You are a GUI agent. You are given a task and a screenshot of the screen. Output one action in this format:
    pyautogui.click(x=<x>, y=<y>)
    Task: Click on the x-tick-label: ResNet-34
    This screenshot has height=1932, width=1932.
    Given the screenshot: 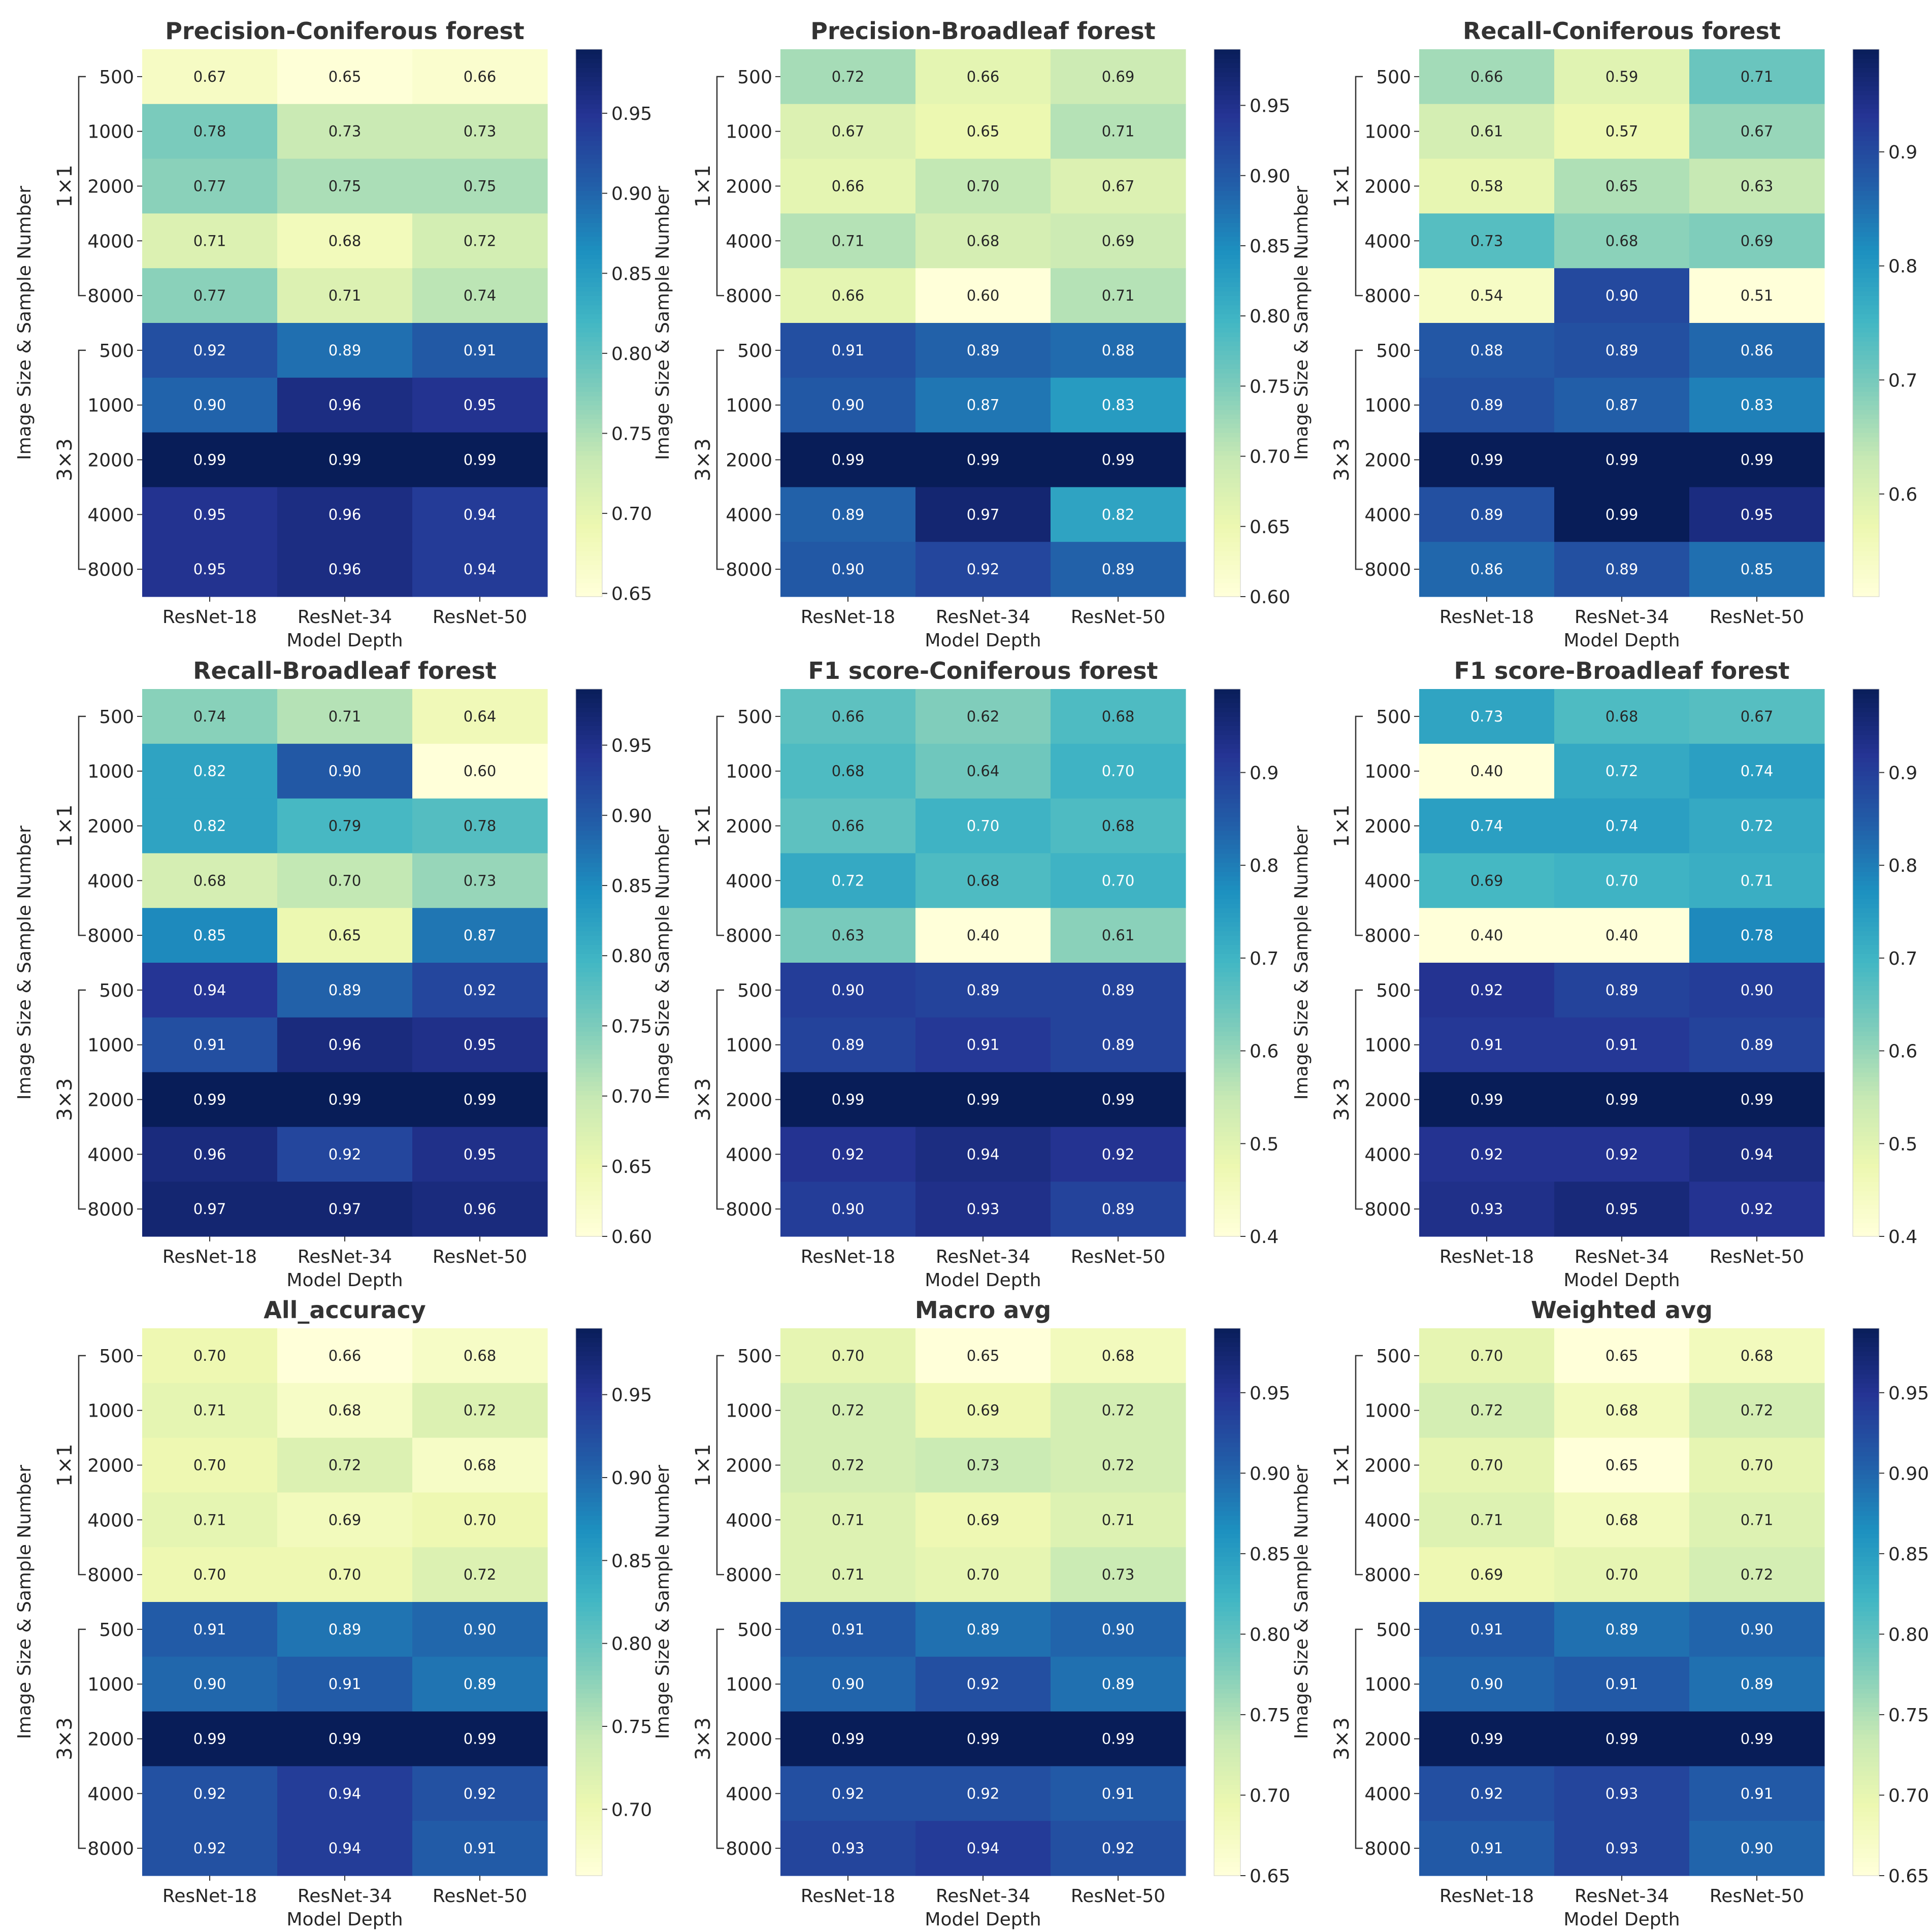 What is the action you would take?
    pyautogui.click(x=983, y=617)
    